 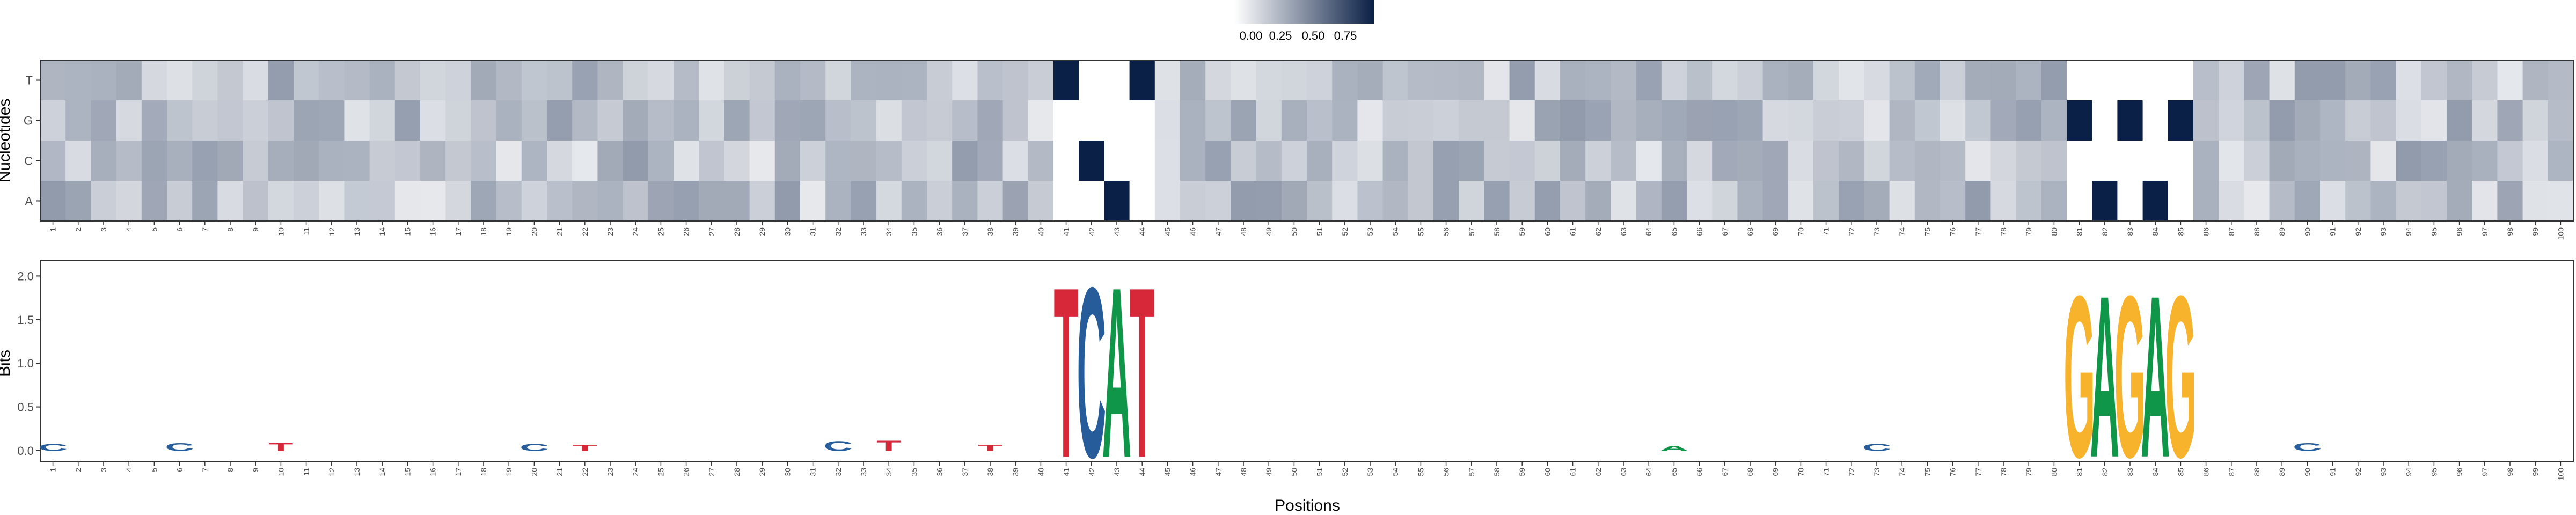 What do you see at coordinates (762, 472) in the screenshot?
I see `x-tick-label: 29` at bounding box center [762, 472].